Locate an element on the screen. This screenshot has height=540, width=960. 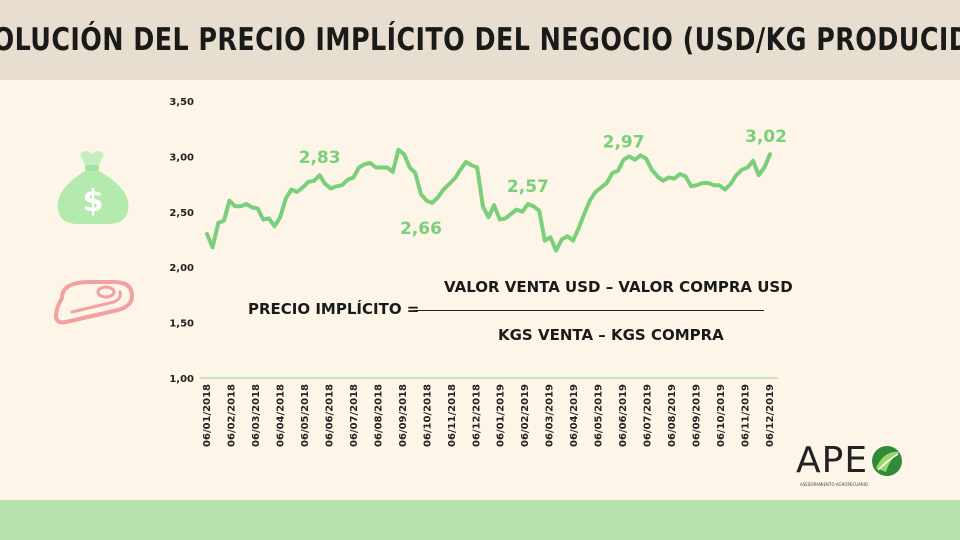
data-label: 2,66 is located at coordinates (421, 229).